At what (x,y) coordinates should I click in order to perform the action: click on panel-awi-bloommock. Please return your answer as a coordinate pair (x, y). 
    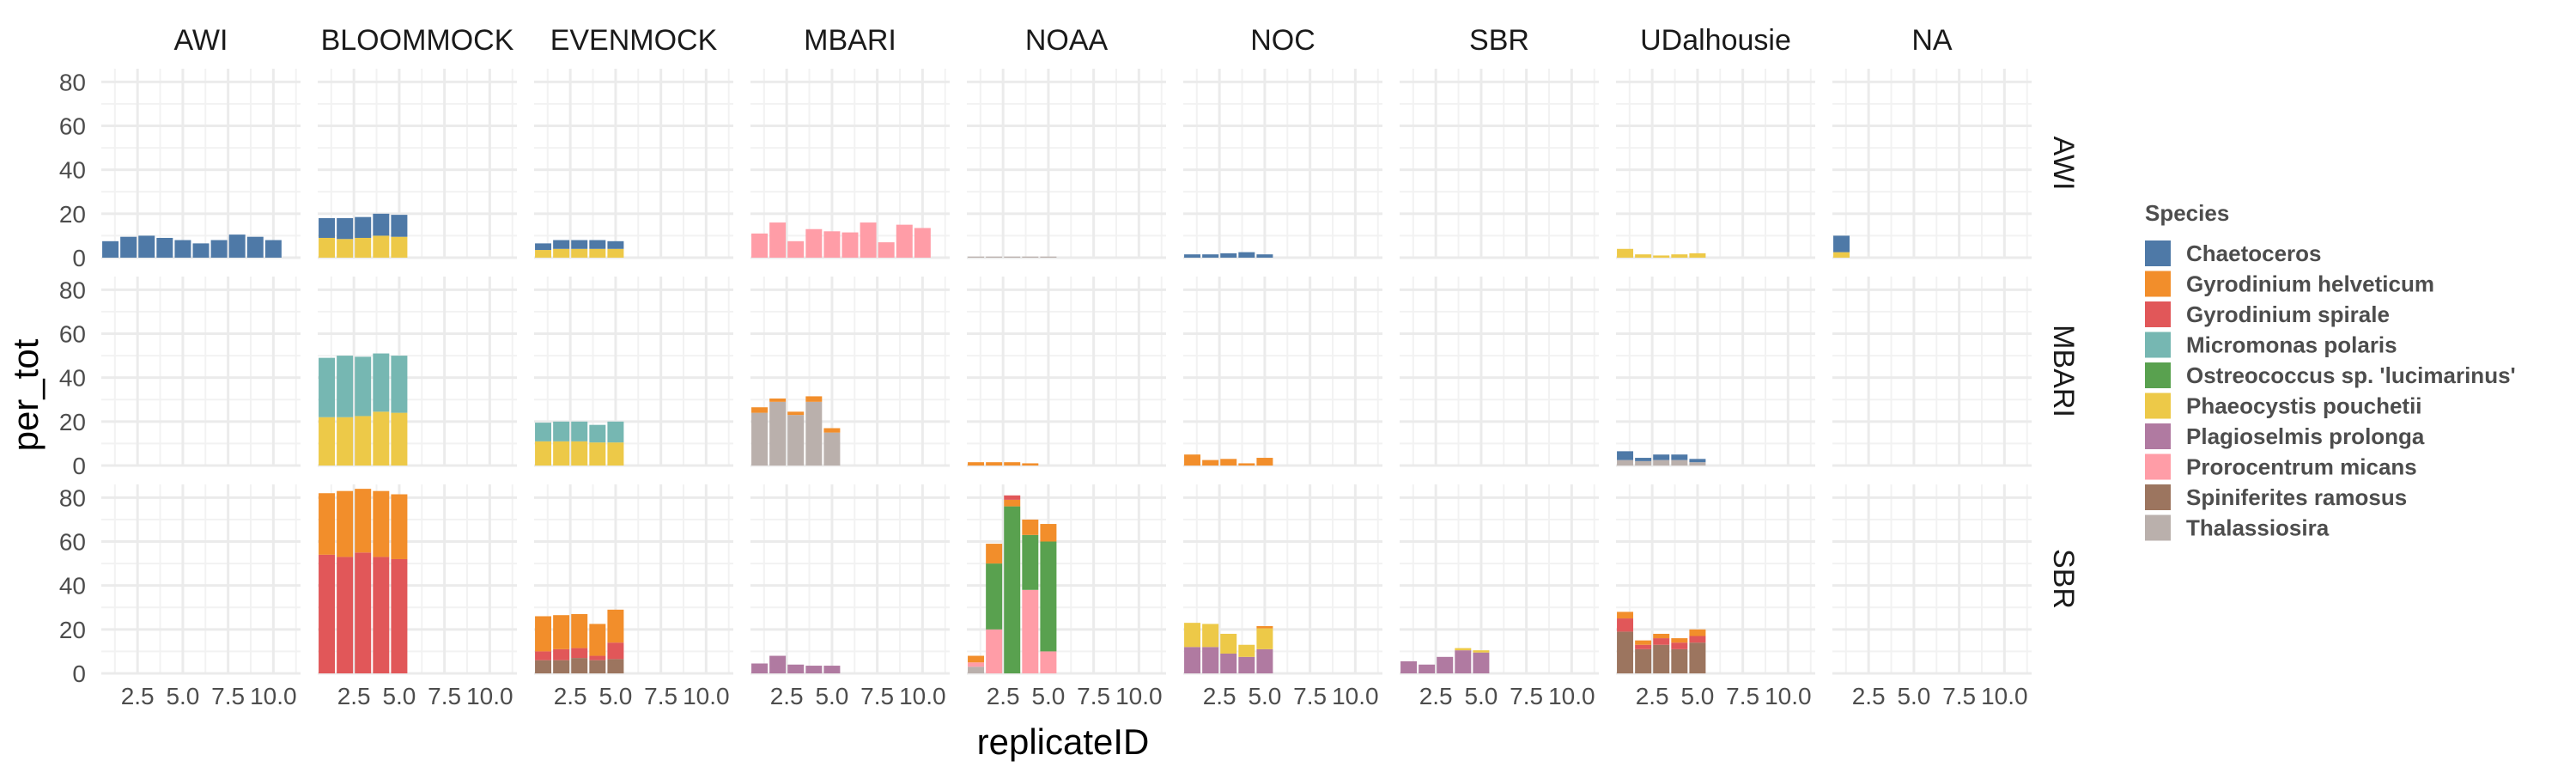
    Looking at the image, I should click on (418, 164).